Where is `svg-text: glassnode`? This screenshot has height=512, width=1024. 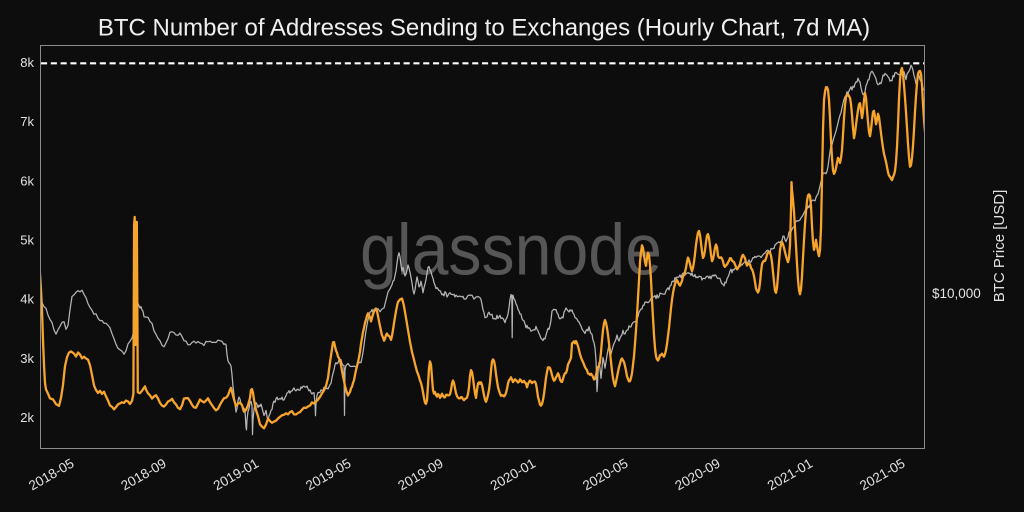
svg-text: glassnode is located at coordinates (511, 249).